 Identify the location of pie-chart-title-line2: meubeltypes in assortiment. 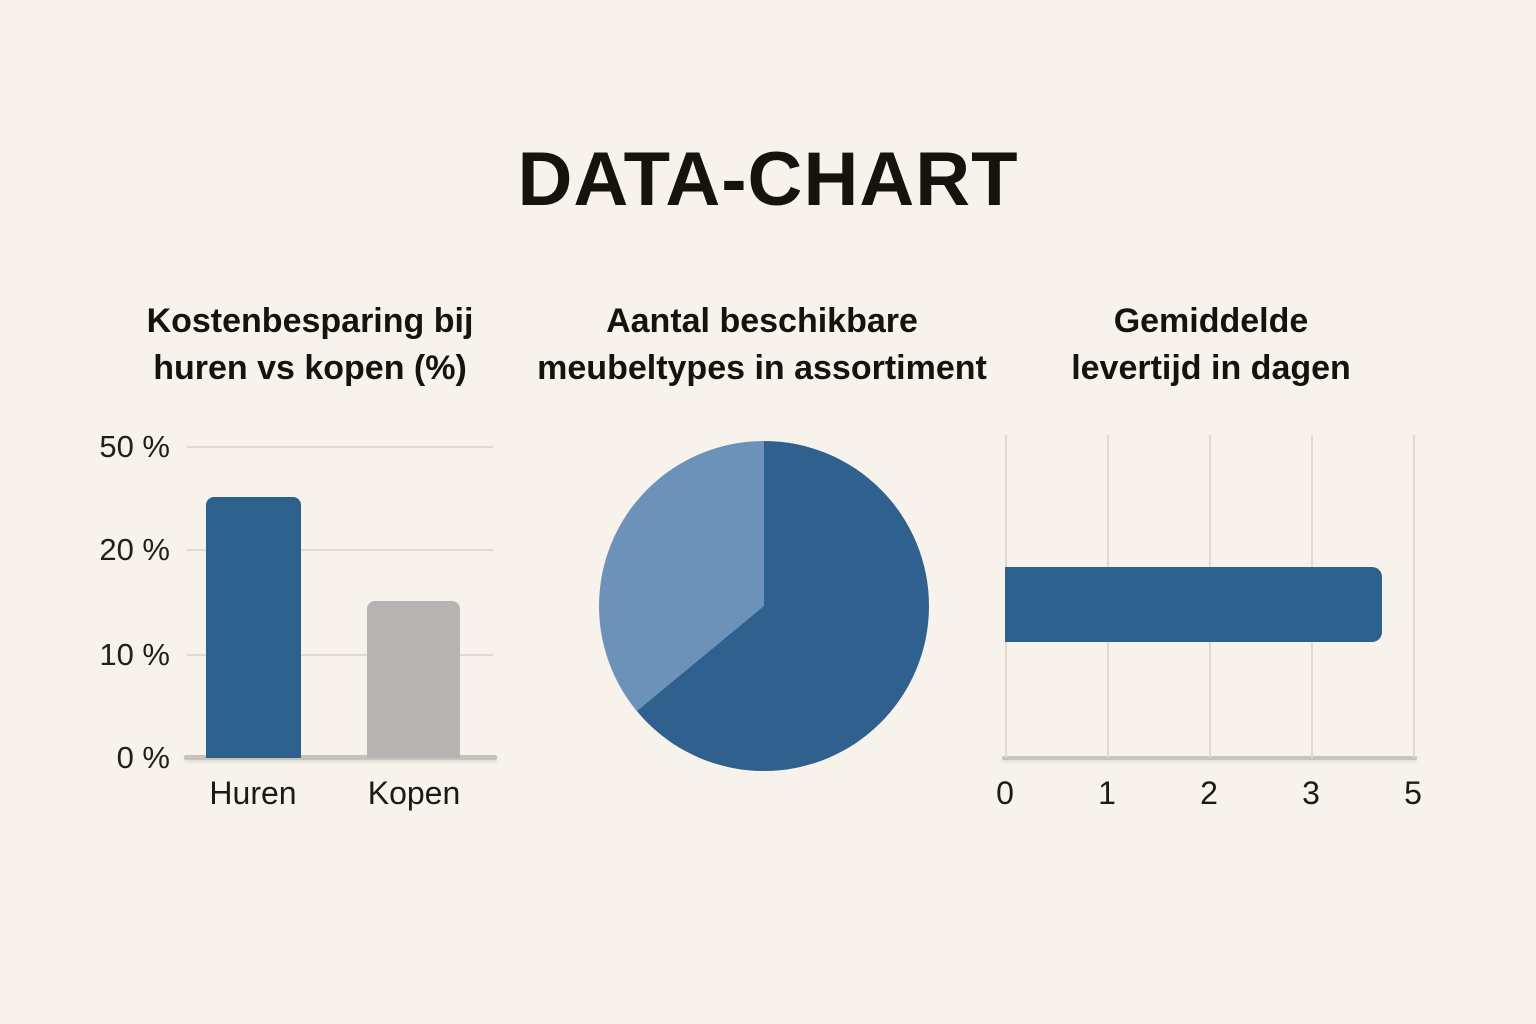
(762, 368).